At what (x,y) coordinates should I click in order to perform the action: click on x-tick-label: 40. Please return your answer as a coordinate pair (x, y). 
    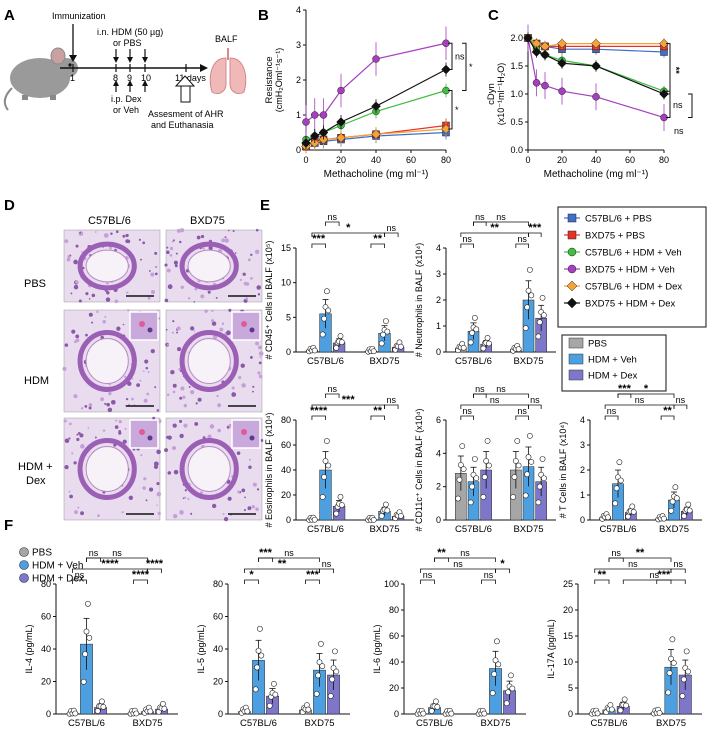
    Looking at the image, I should click on (596, 160).